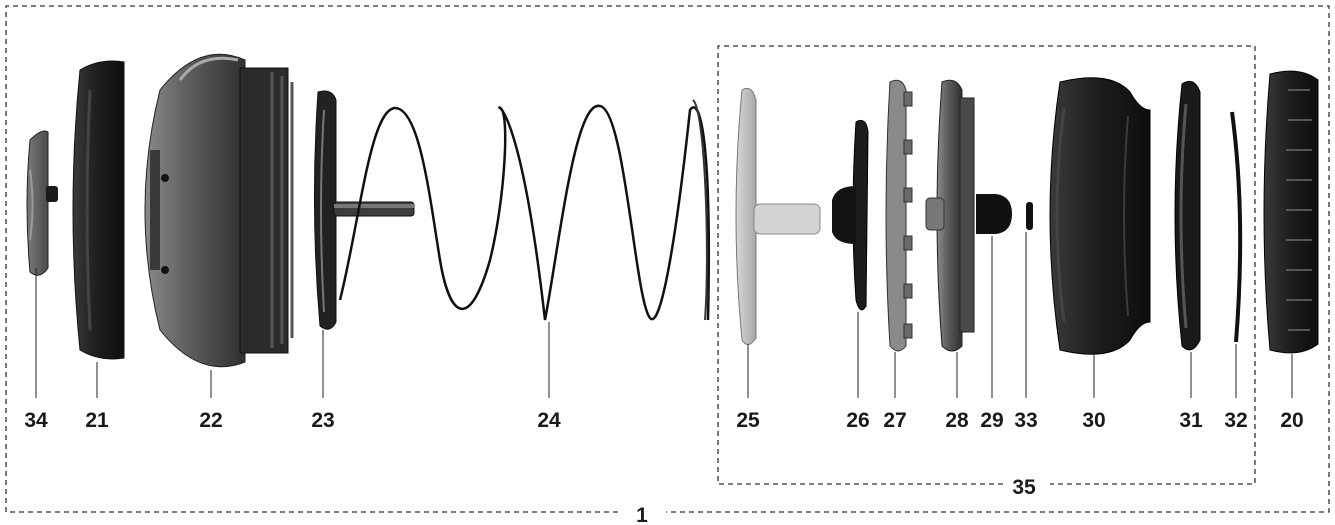 The image size is (1335, 525). I want to click on part-29-plug, so click(994, 214).